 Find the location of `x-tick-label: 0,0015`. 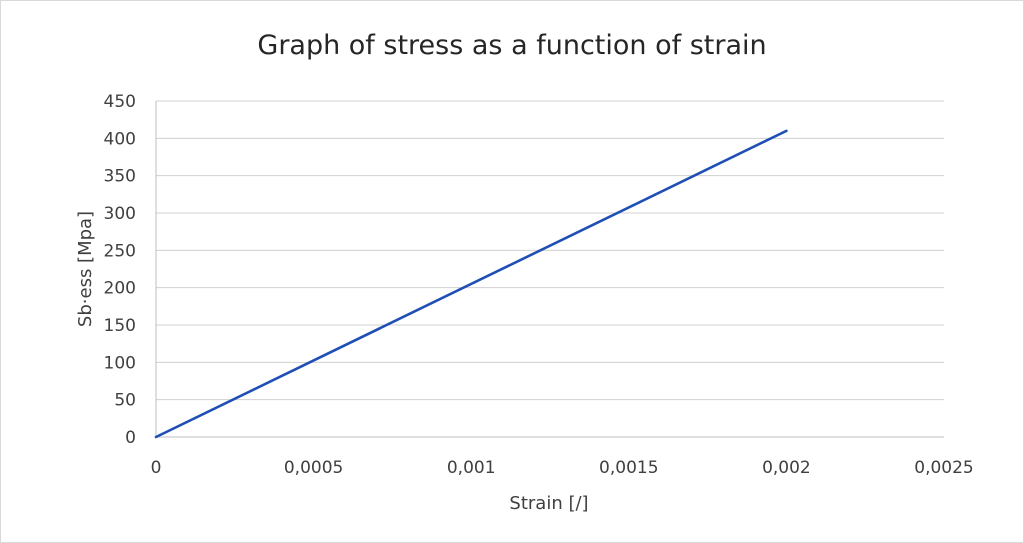

x-tick-label: 0,0015 is located at coordinates (628, 468).